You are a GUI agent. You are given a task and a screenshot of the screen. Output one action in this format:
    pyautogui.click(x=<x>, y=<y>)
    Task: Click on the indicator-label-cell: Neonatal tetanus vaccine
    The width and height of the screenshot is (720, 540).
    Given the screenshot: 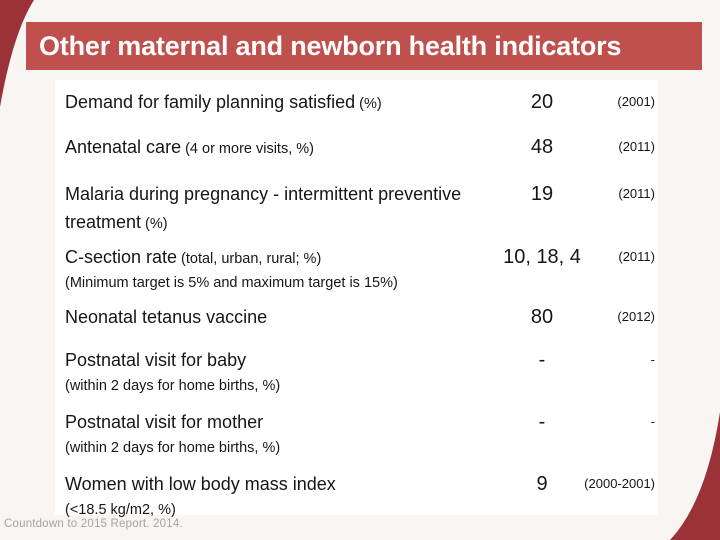 What is the action you would take?
    pyautogui.click(x=283, y=318)
    